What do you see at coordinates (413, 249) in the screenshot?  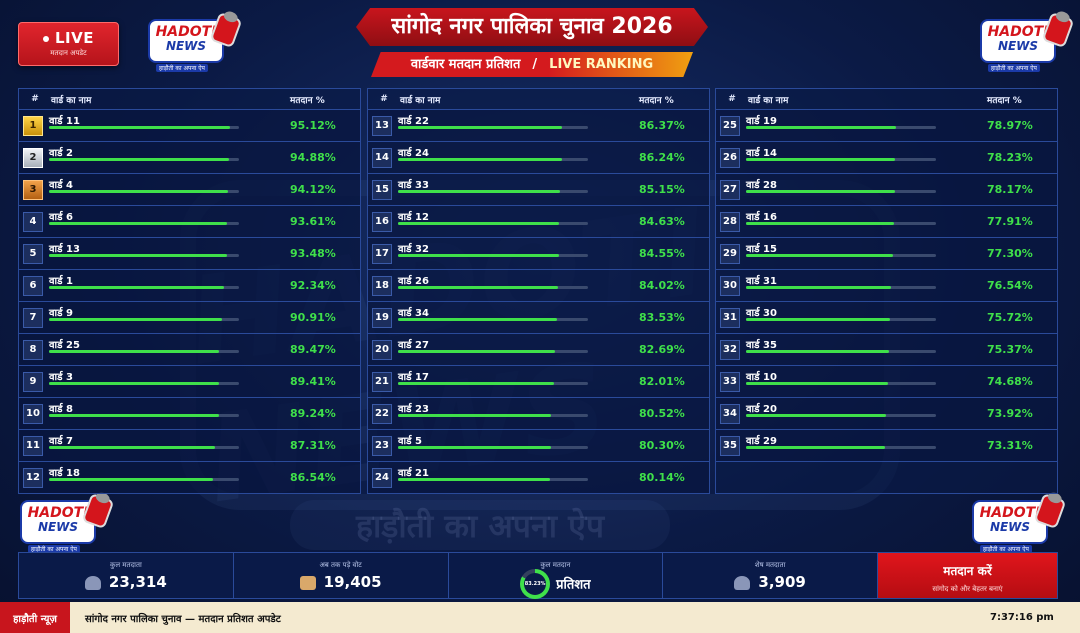 I see `ward-name: वार्ड 32` at bounding box center [413, 249].